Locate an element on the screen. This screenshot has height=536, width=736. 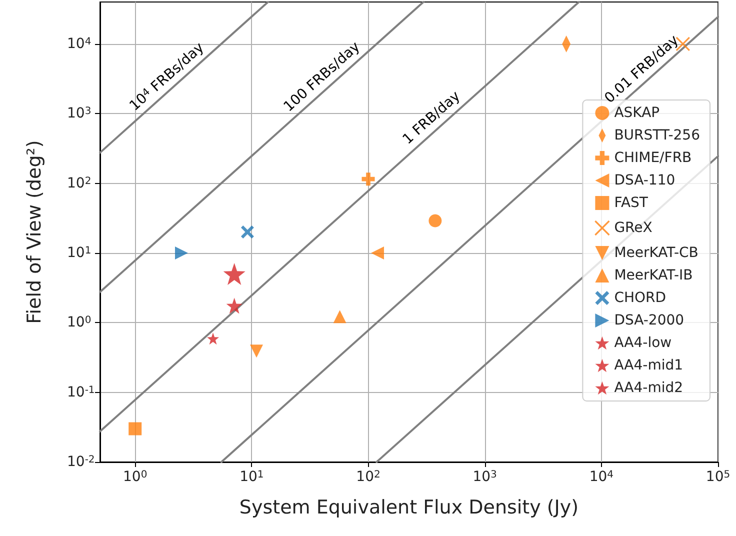
legend-label: DSA-2000 is located at coordinates (649, 320).